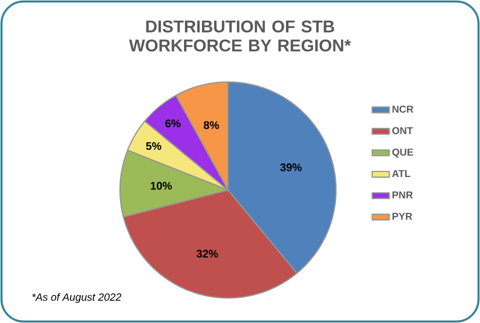  I want to click on data-label: 32%, so click(207, 254).